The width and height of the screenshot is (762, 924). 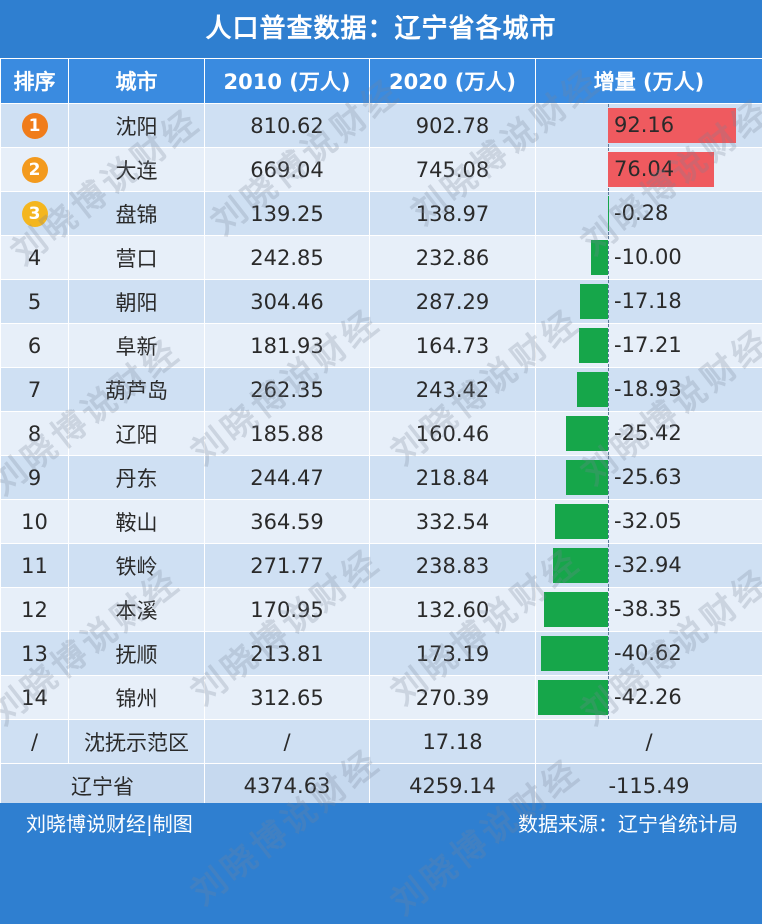 I want to click on value-y2020-cell: 287.29, so click(x=453, y=302).